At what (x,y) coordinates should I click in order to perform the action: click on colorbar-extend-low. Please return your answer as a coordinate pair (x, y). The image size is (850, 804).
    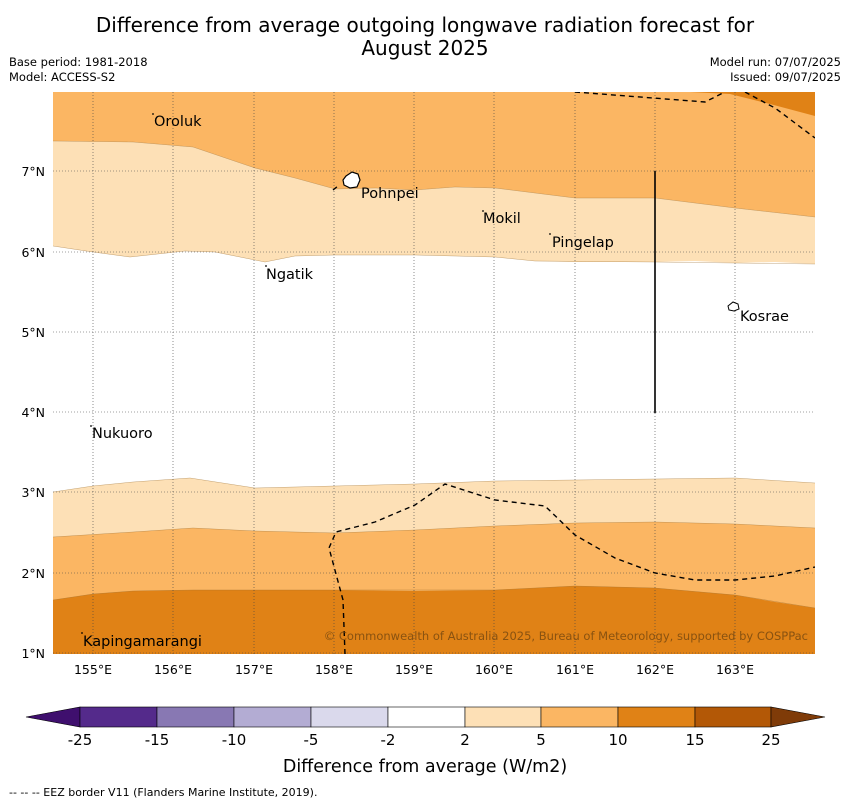
    Looking at the image, I should click on (53, 717).